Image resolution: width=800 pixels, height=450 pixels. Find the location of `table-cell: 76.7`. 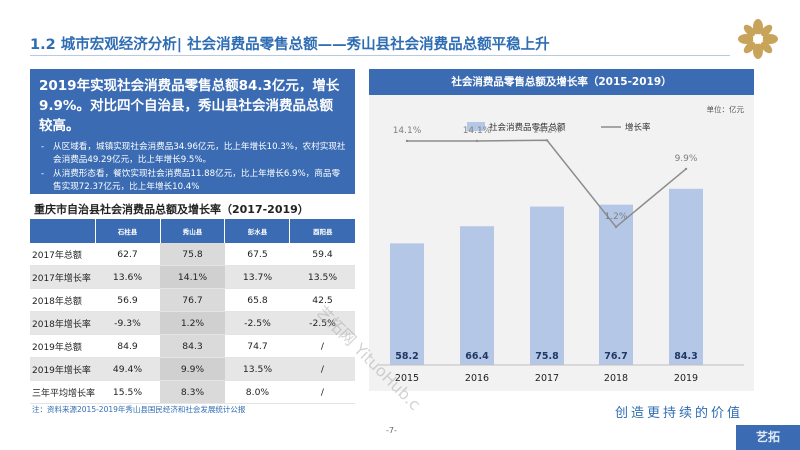

table-cell: 76.7 is located at coordinates (192, 300).